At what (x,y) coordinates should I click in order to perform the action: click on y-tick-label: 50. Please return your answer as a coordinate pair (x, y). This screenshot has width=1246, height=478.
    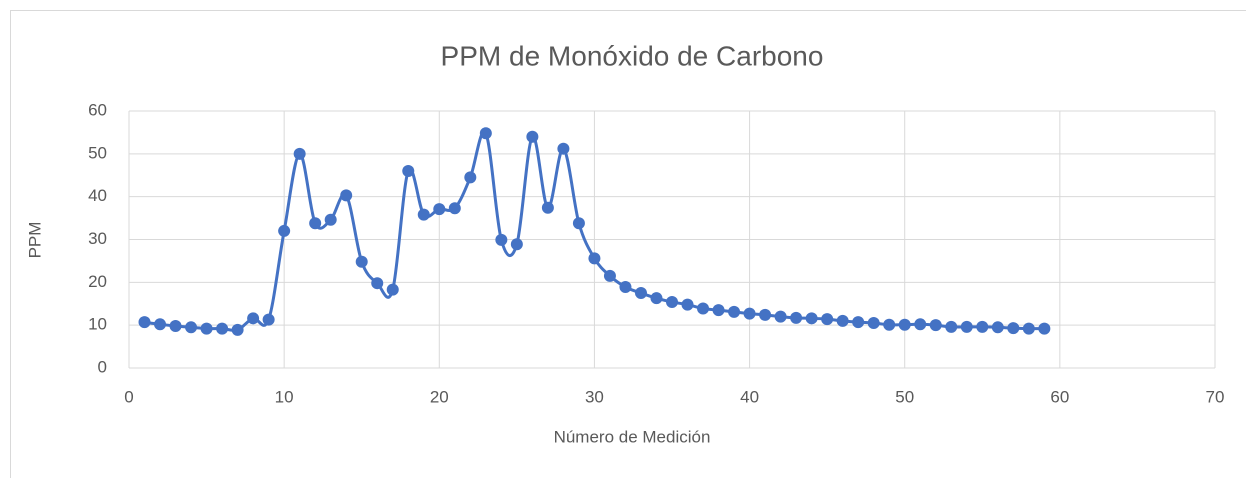
    Looking at the image, I should click on (97, 152).